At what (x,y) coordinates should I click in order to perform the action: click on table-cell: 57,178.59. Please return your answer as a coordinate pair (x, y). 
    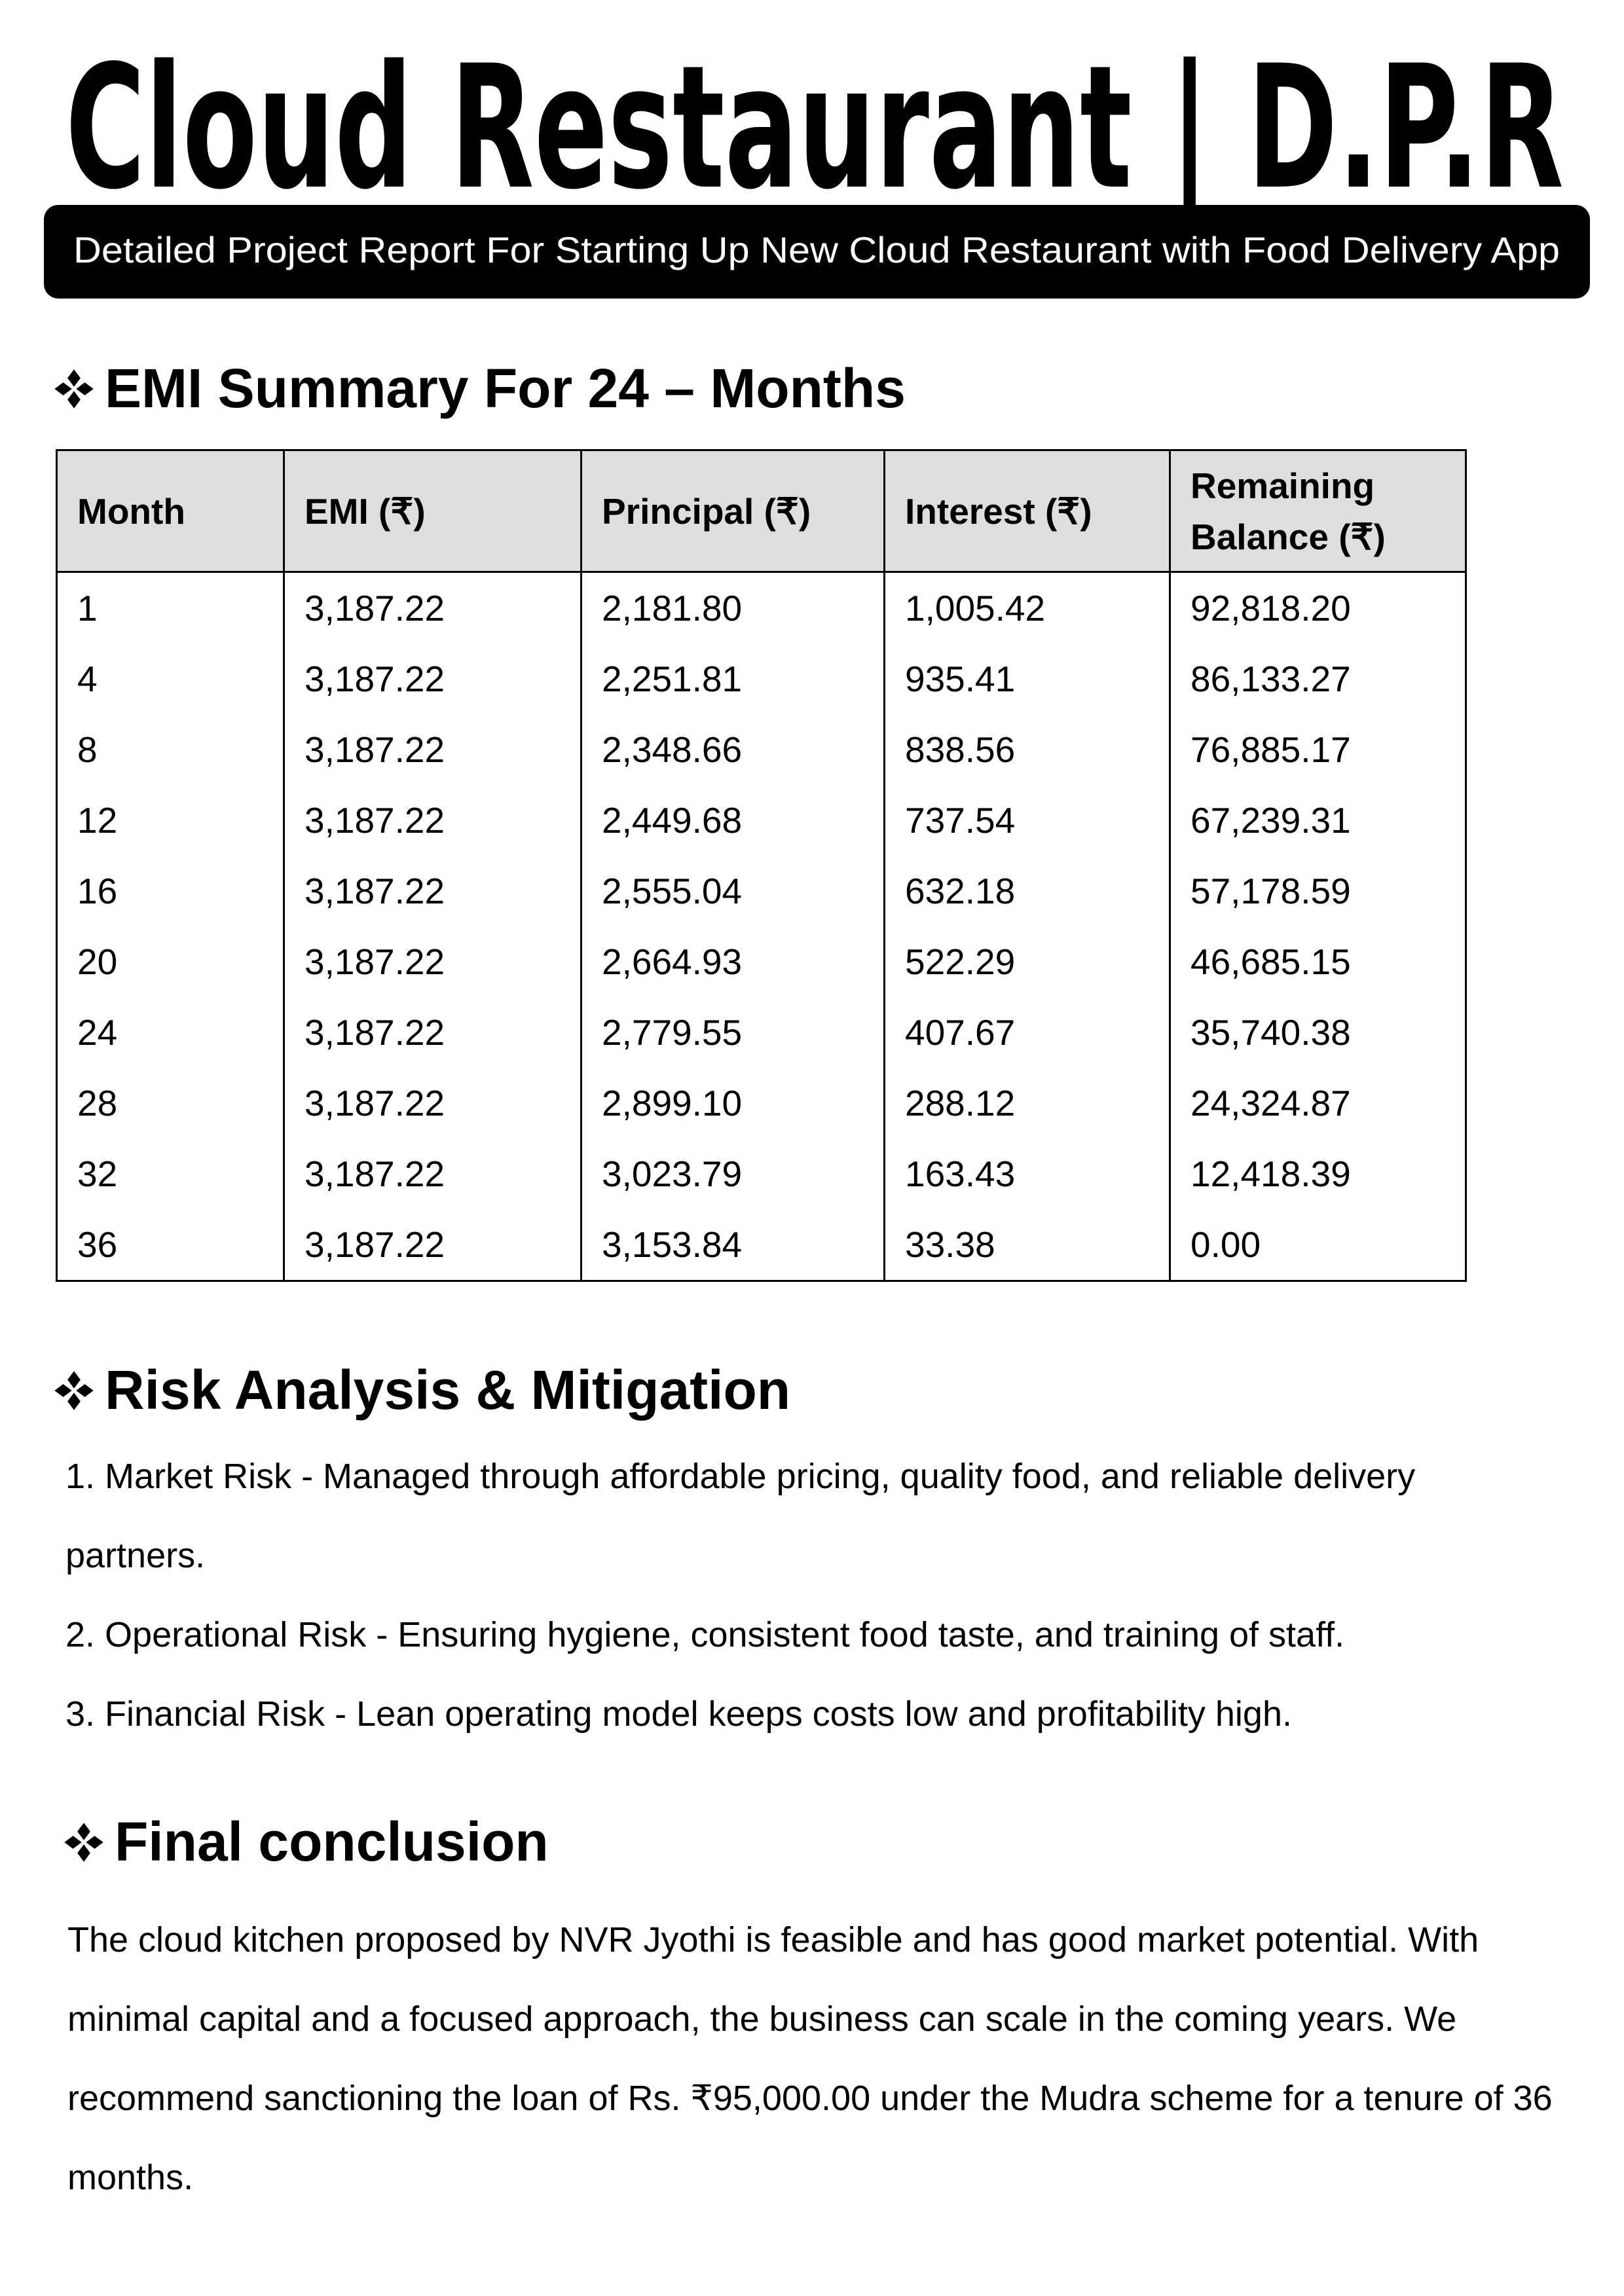
    Looking at the image, I should click on (1318, 891).